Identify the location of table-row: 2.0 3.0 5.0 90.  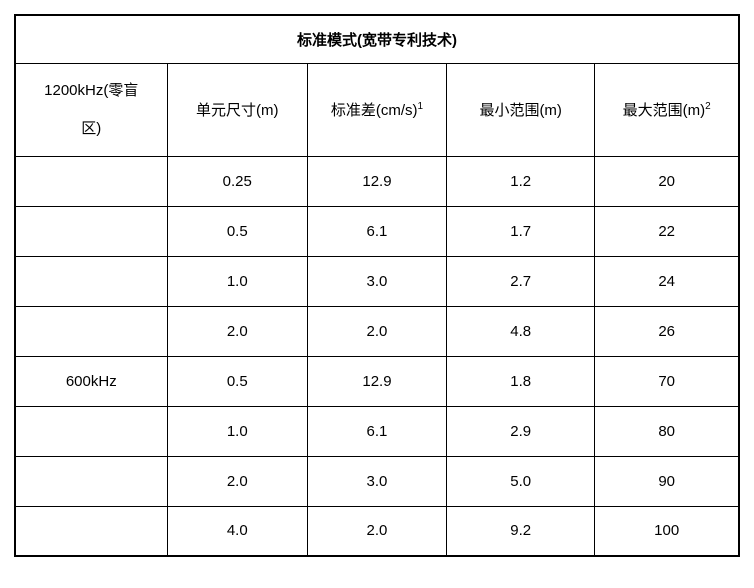
(377, 481).